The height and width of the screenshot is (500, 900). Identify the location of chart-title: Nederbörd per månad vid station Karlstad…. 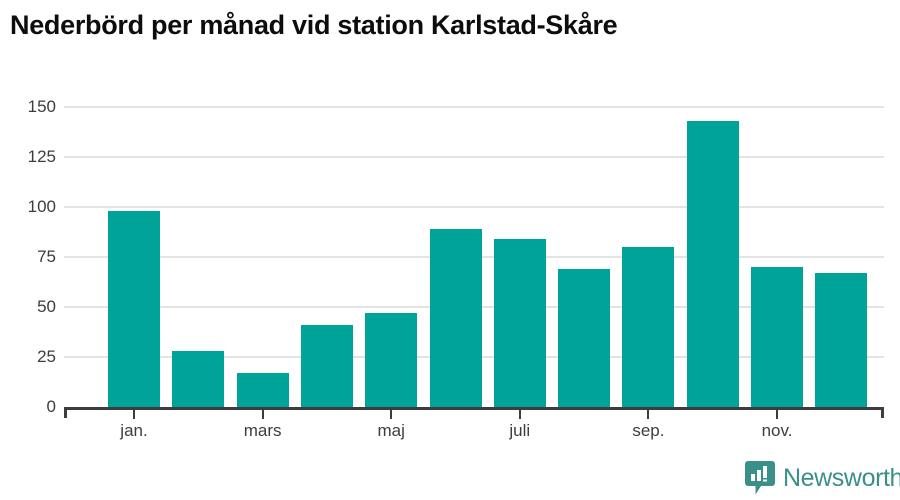
(314, 25).